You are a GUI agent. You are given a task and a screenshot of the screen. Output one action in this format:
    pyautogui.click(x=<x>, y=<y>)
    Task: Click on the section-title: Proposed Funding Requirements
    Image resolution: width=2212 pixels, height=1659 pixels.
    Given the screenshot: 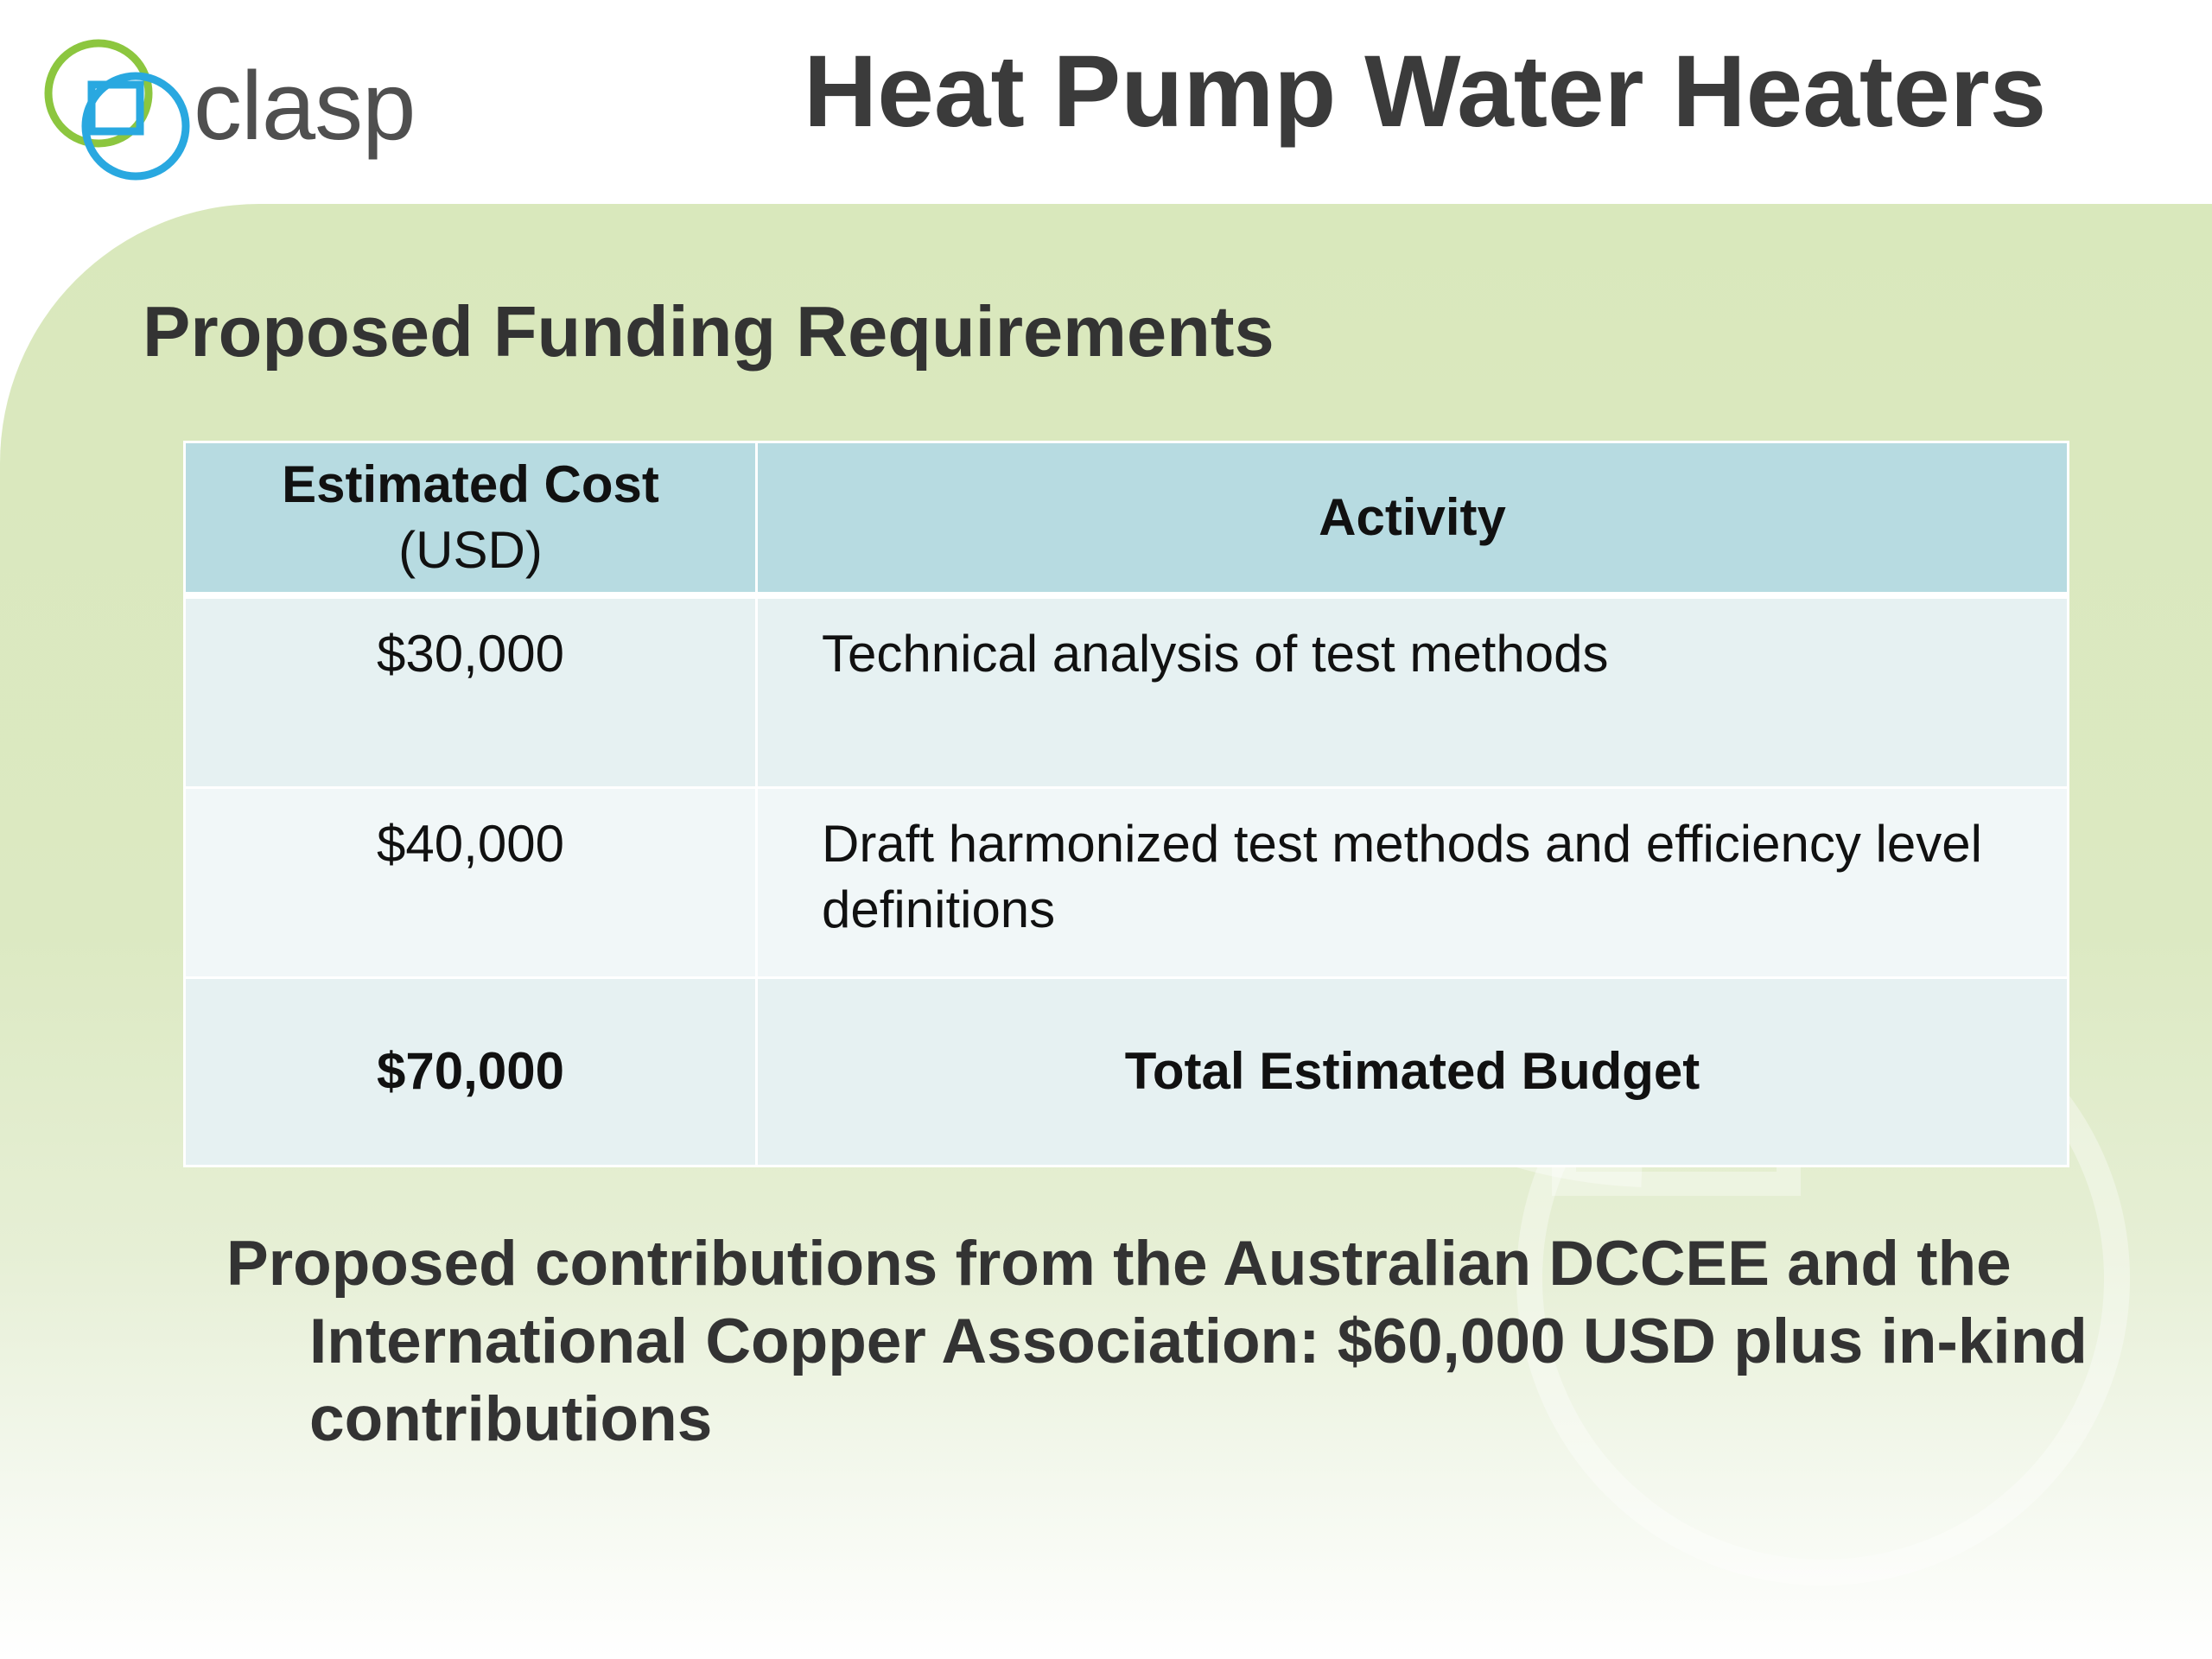 What is the action you would take?
    pyautogui.click(x=708, y=331)
    